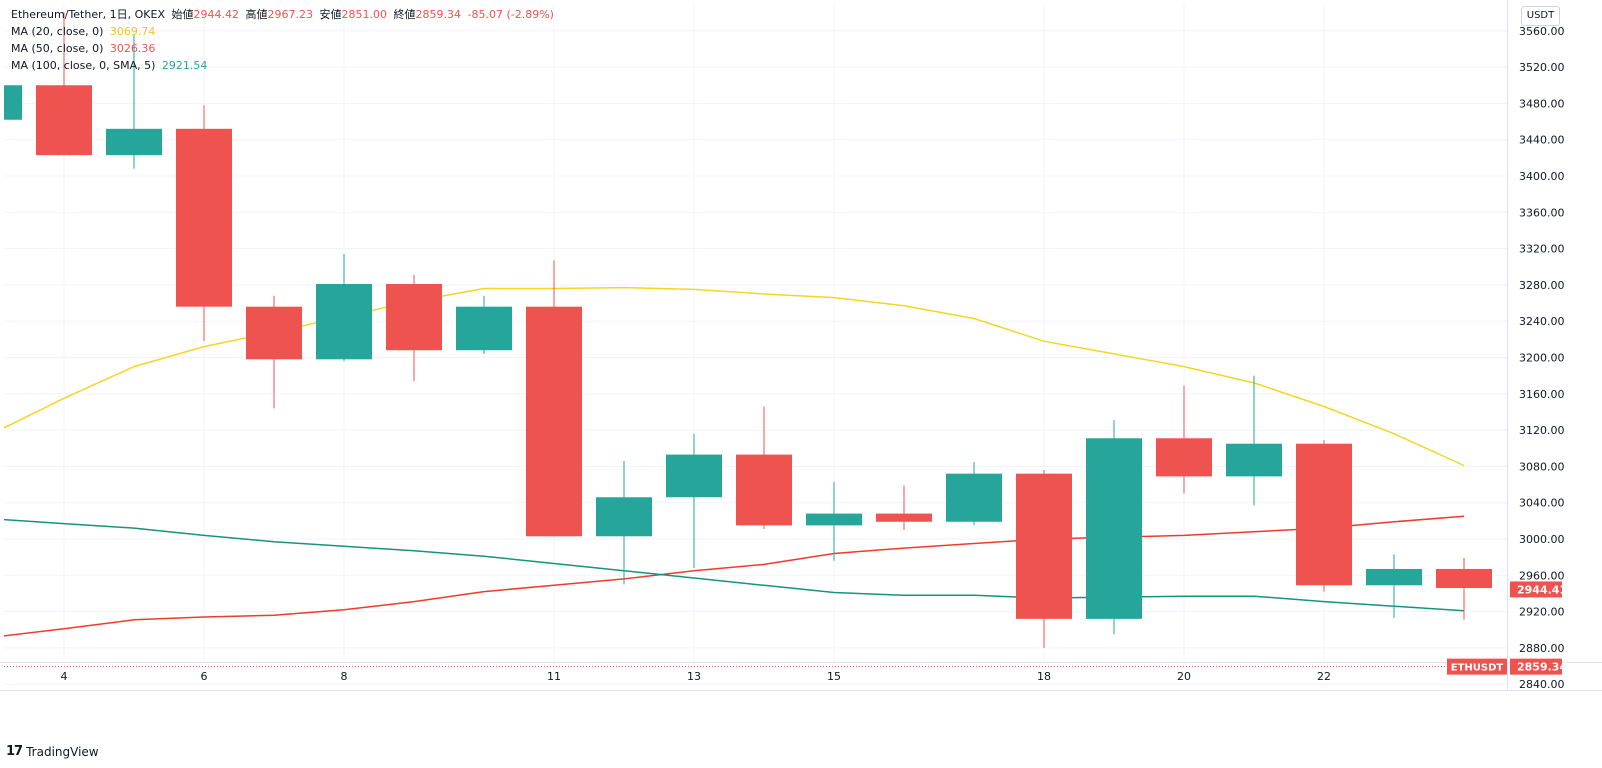 Image resolution: width=1602 pixels, height=768 pixels. I want to click on currency-unit-button: USDT, so click(1540, 16).